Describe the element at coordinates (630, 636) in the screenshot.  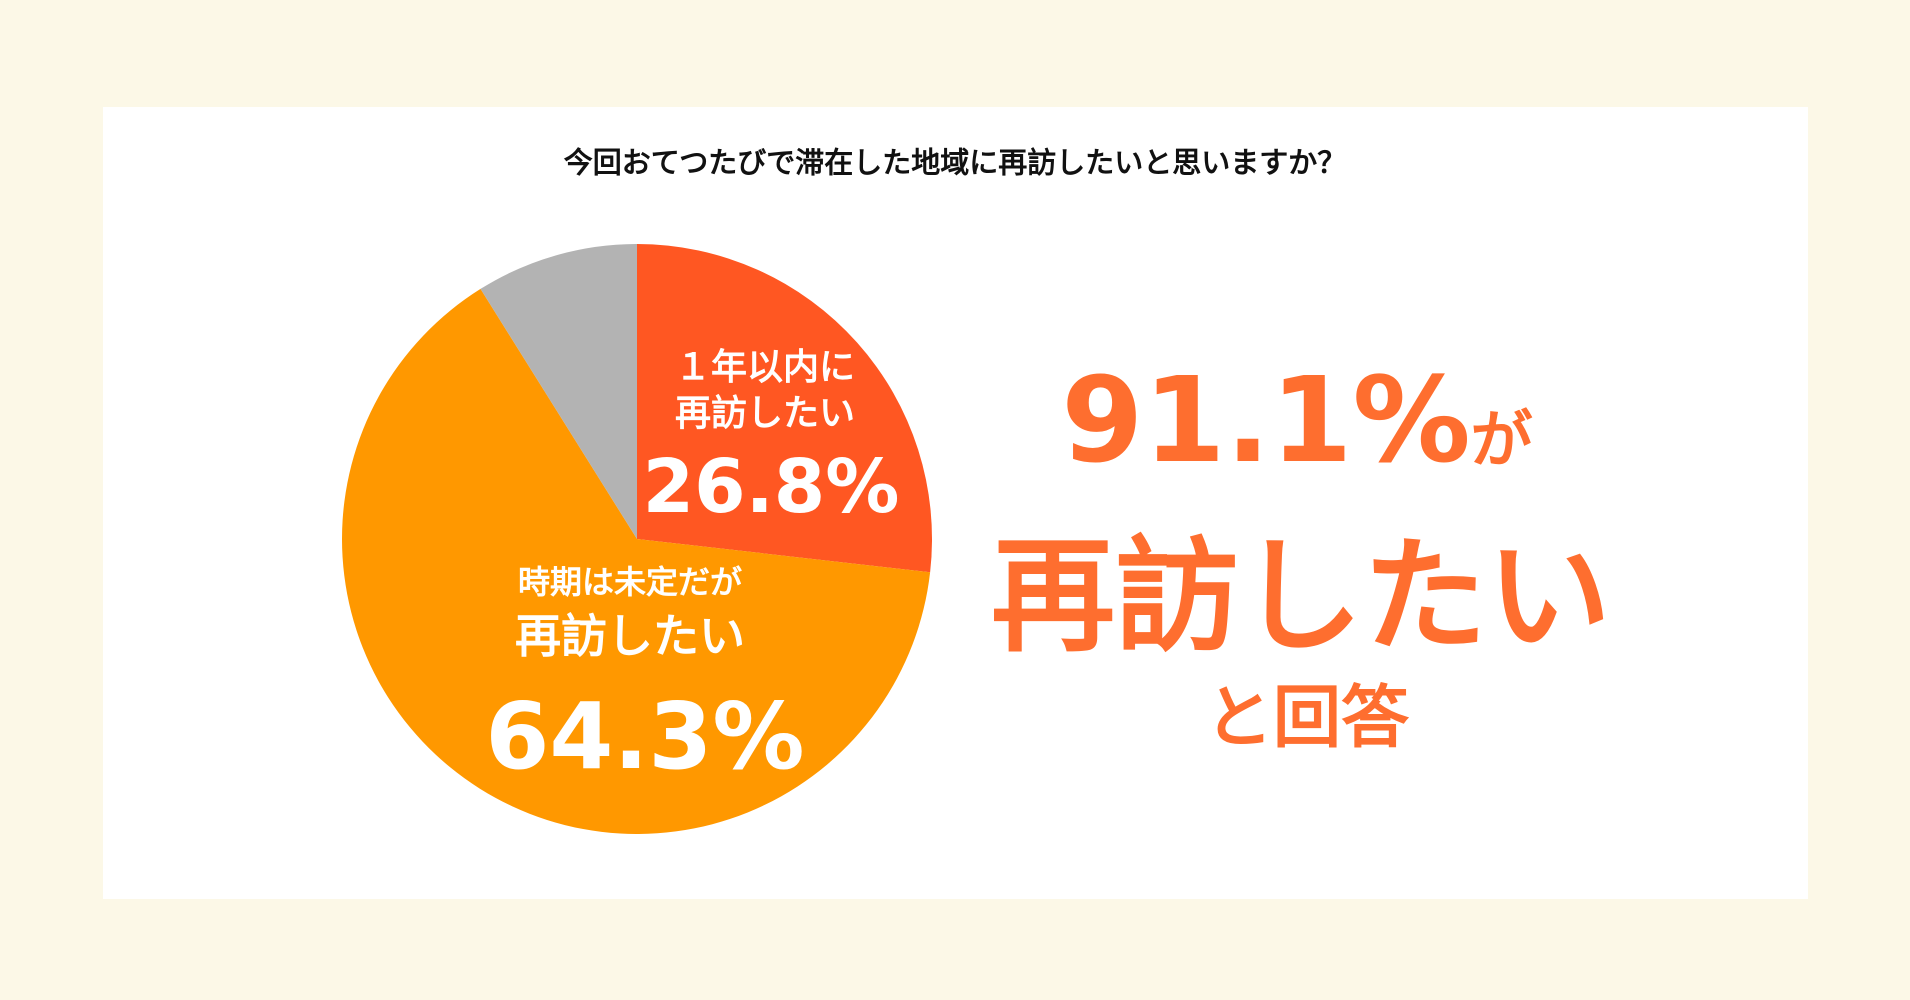
I see `slice-2-label-line2: 再訪したい` at that location.